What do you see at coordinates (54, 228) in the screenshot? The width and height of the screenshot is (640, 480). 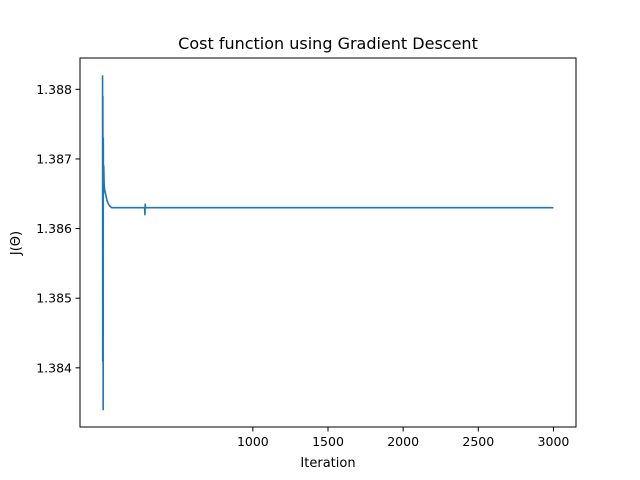 I see `y-tick-label: 1.386` at bounding box center [54, 228].